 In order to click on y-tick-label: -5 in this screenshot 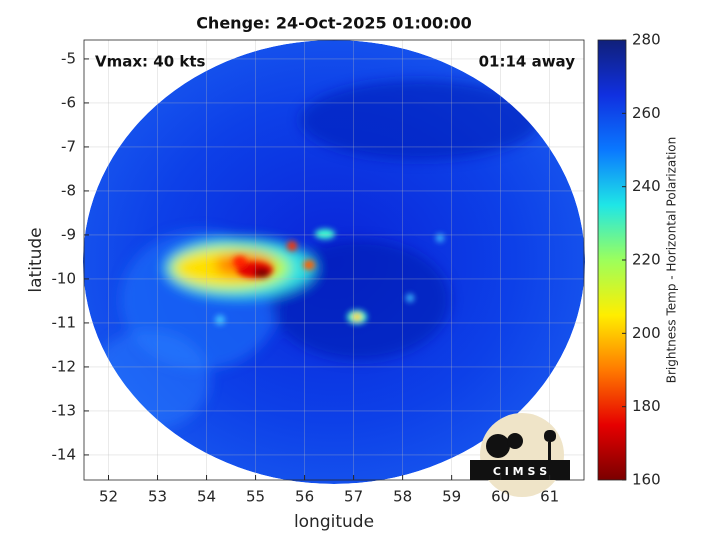, I will do `click(68, 58)`.